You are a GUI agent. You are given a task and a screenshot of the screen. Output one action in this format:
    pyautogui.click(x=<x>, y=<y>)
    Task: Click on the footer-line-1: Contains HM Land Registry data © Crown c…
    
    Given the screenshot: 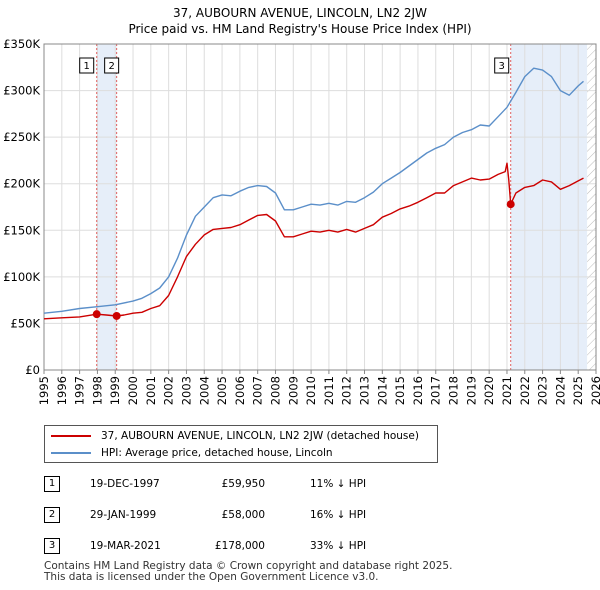 What is the action you would take?
    pyautogui.click(x=248, y=566)
    